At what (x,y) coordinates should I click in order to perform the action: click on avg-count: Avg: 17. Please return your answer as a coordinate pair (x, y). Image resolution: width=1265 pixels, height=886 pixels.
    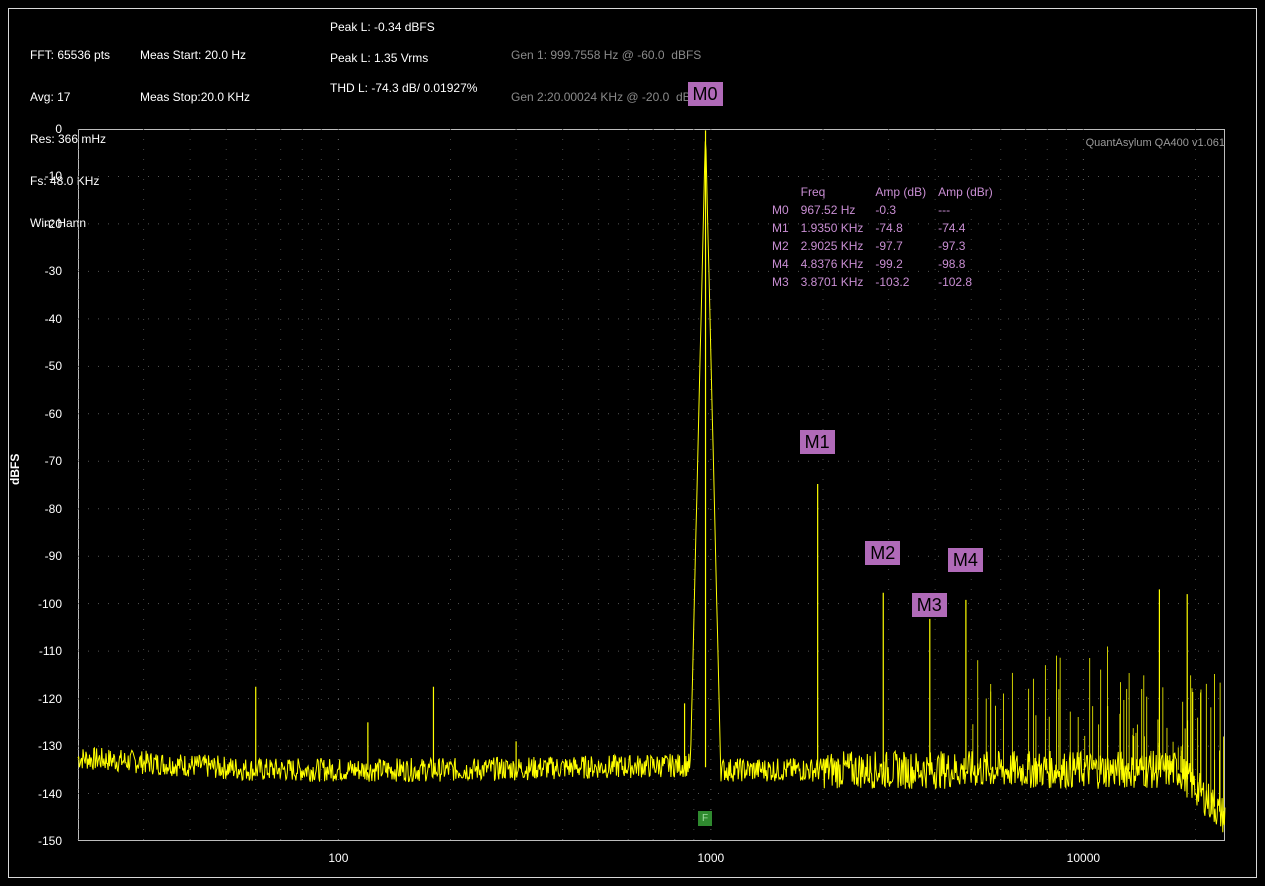
    Looking at the image, I should click on (50, 97).